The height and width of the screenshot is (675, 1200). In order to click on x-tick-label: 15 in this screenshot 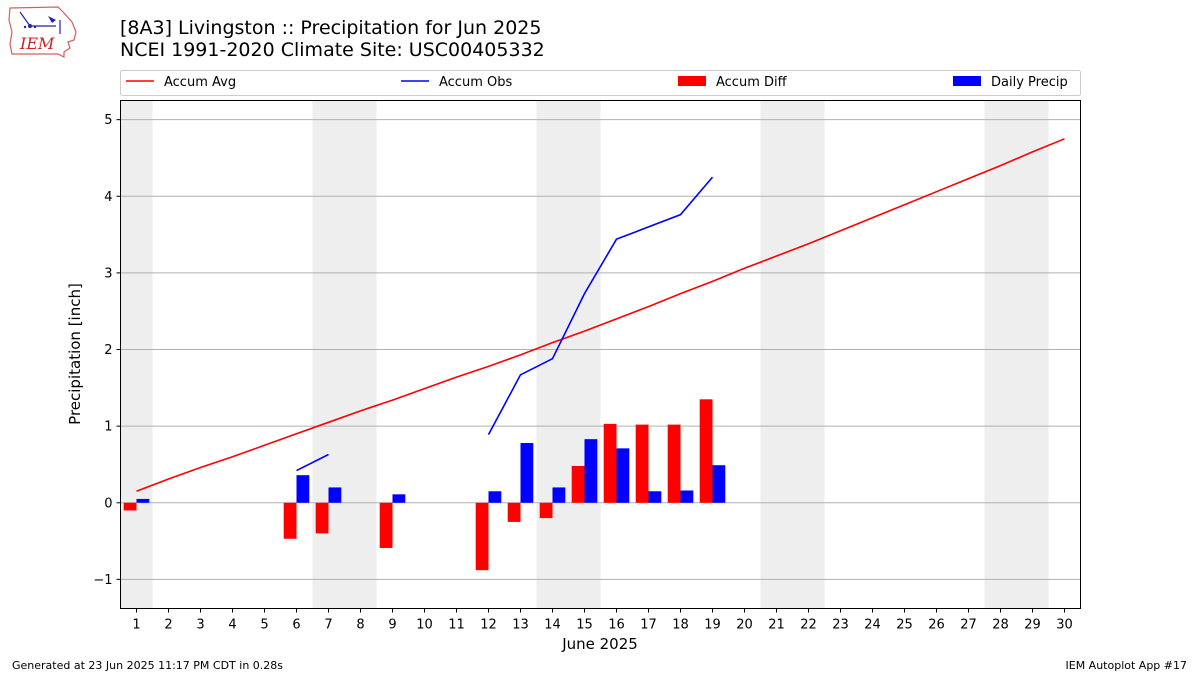, I will do `click(584, 625)`.